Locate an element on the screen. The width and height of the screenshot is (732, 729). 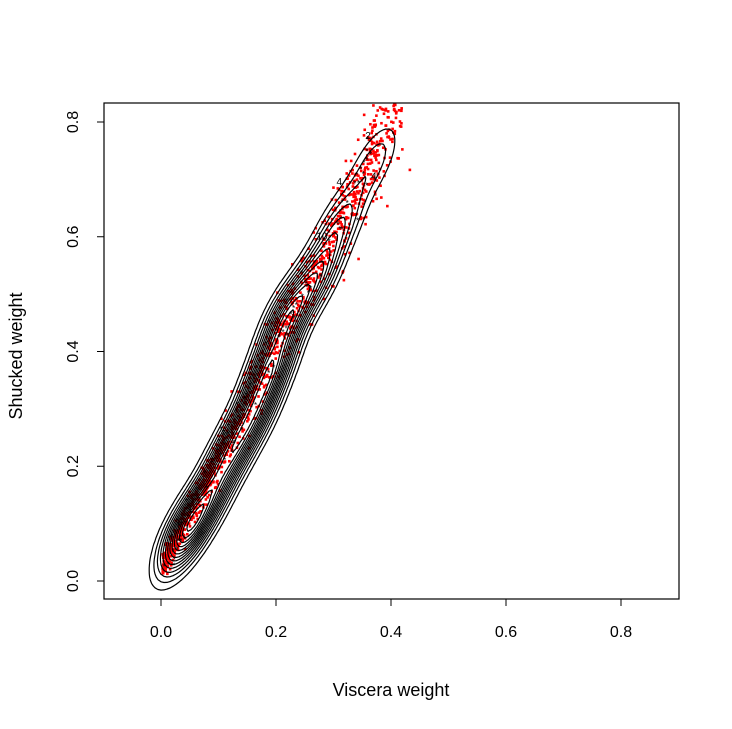
y-tick-label: 0.0 is located at coordinates (73, 581).